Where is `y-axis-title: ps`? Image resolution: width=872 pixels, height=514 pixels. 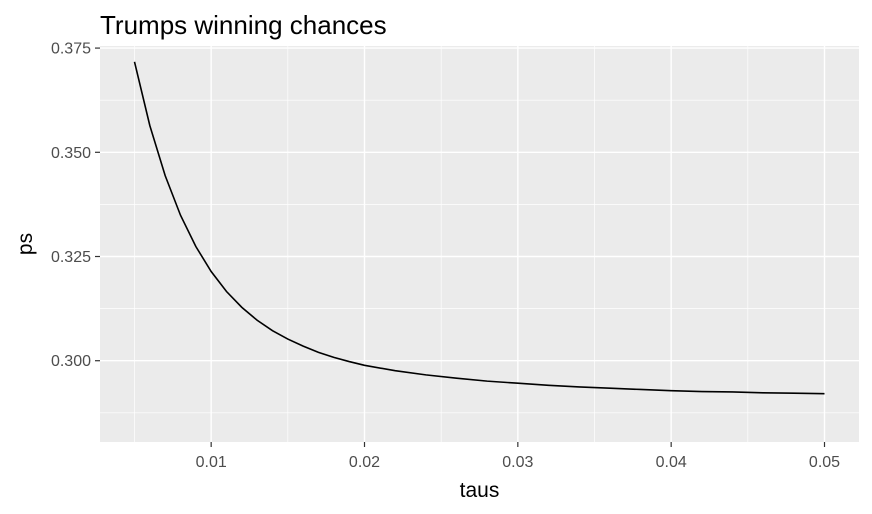 y-axis-title: ps is located at coordinates (25, 244).